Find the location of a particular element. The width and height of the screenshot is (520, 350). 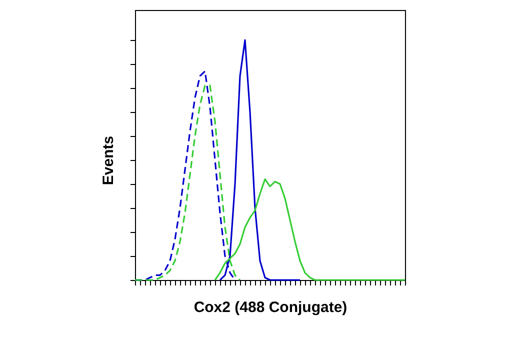

y-axis-title: Events is located at coordinates (108, 161).